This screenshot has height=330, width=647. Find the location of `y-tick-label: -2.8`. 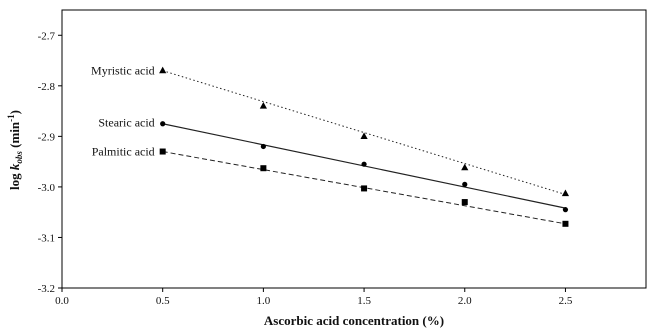

y-tick-label: -2.8 is located at coordinates (47, 87).